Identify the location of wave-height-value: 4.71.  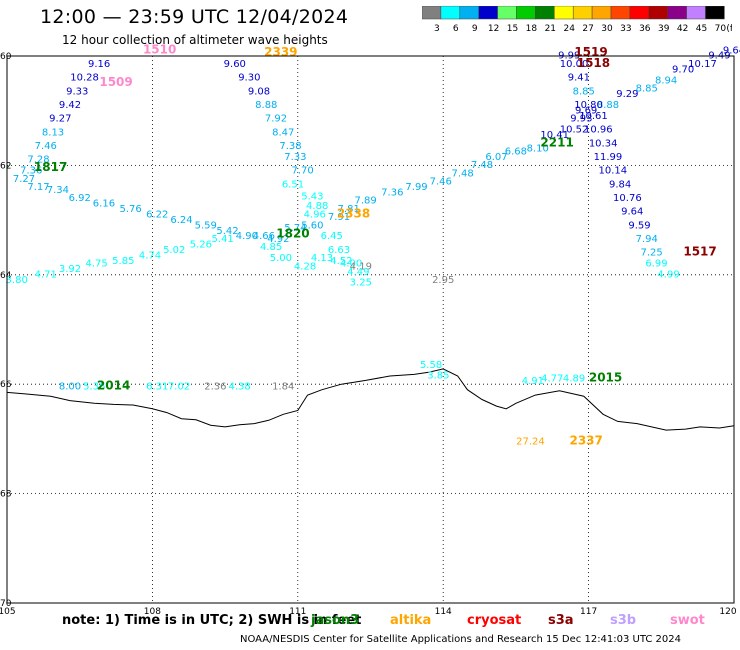
(46, 275).